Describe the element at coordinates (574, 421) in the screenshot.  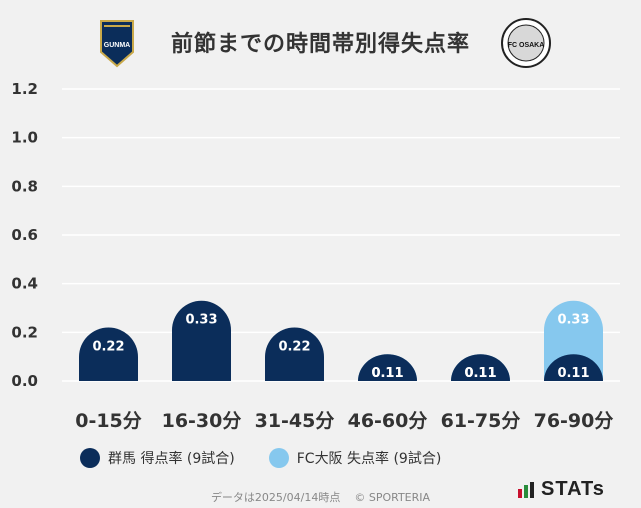
I see `x-tick-label: 76-90分` at that location.